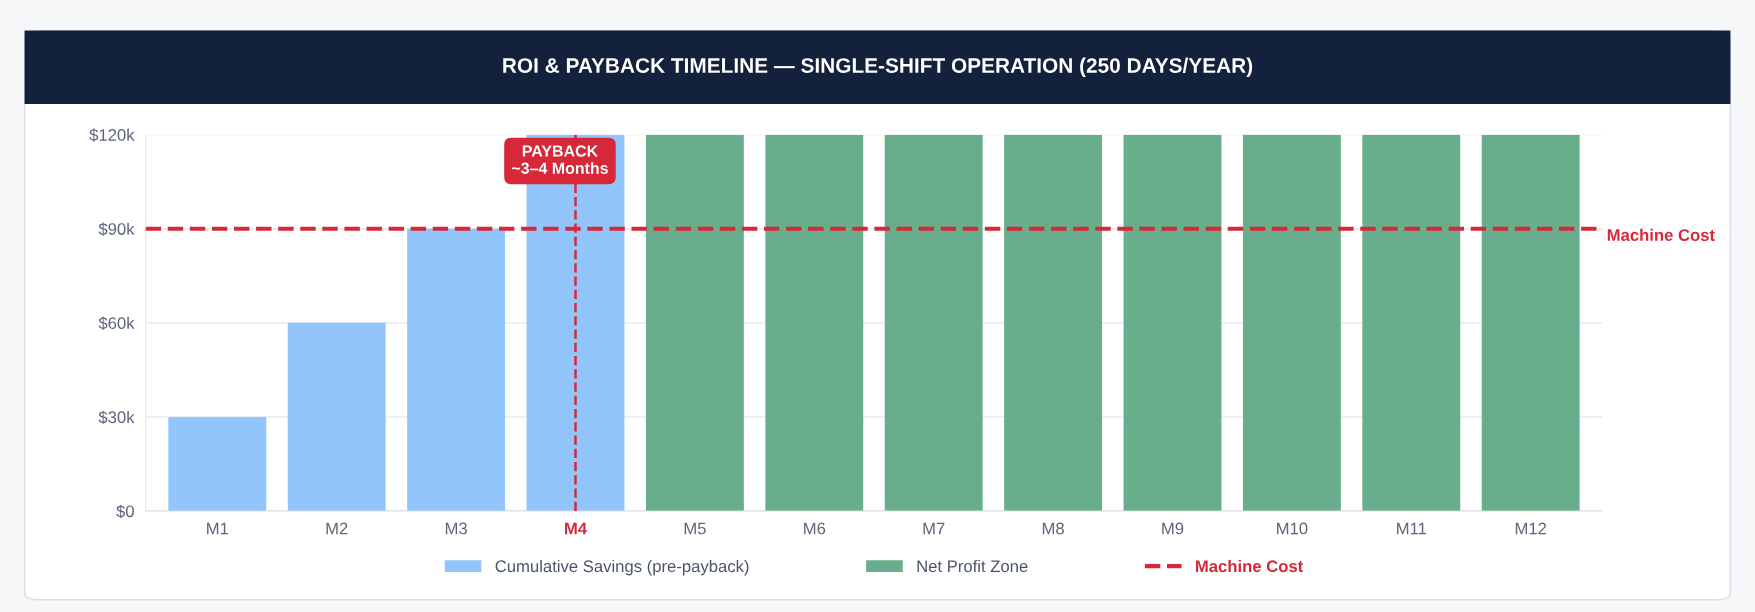 The width and height of the screenshot is (1755, 612). What do you see at coordinates (622, 567) in the screenshot?
I see `legend-label: Cumulative Savings (pre-payback)` at bounding box center [622, 567].